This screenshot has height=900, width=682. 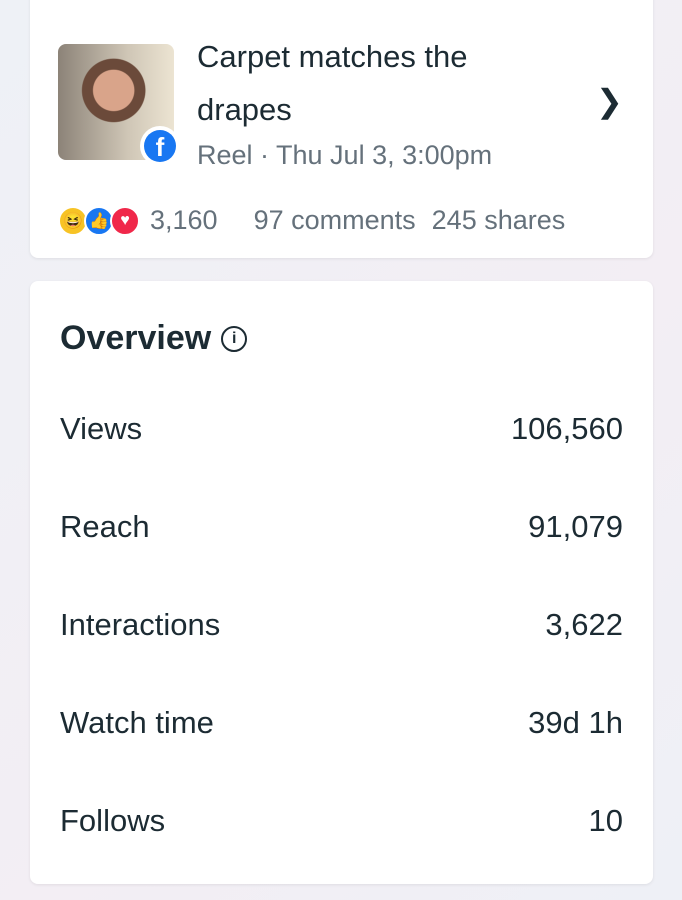 I want to click on metric-value: 91,079, so click(x=575, y=526).